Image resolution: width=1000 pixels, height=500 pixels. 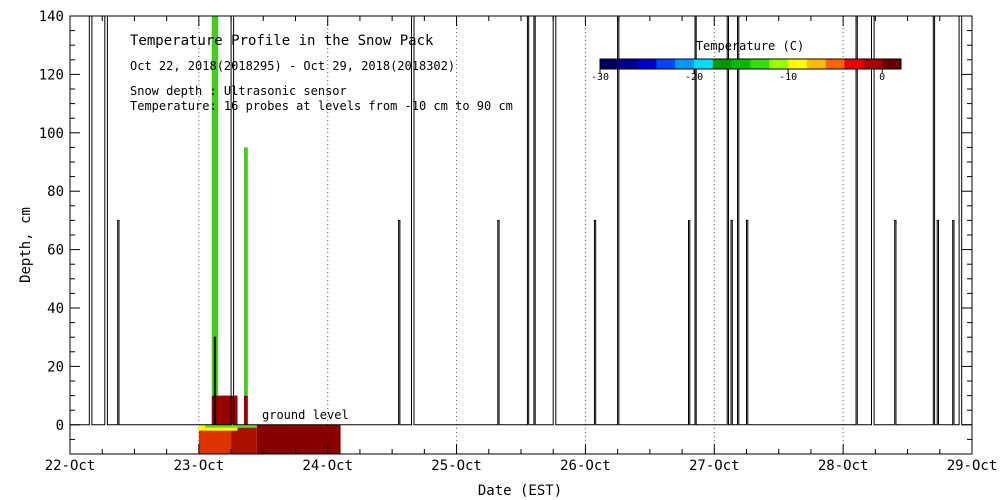 What do you see at coordinates (843, 466) in the screenshot?
I see `x-tick-label: 28-Oct` at bounding box center [843, 466].